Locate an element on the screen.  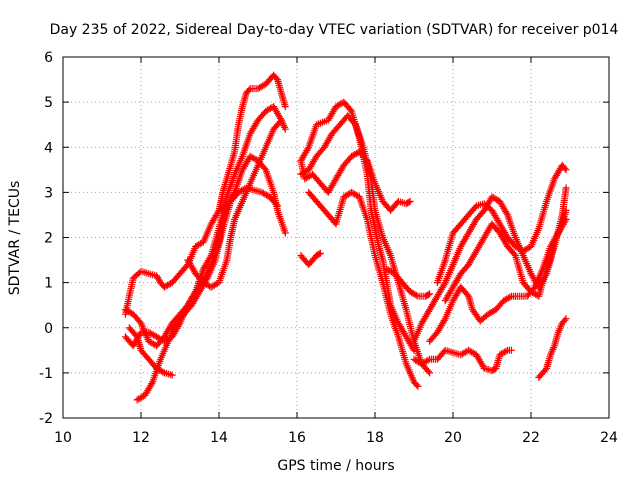
y-tick-label: -1 is located at coordinates (46, 374).